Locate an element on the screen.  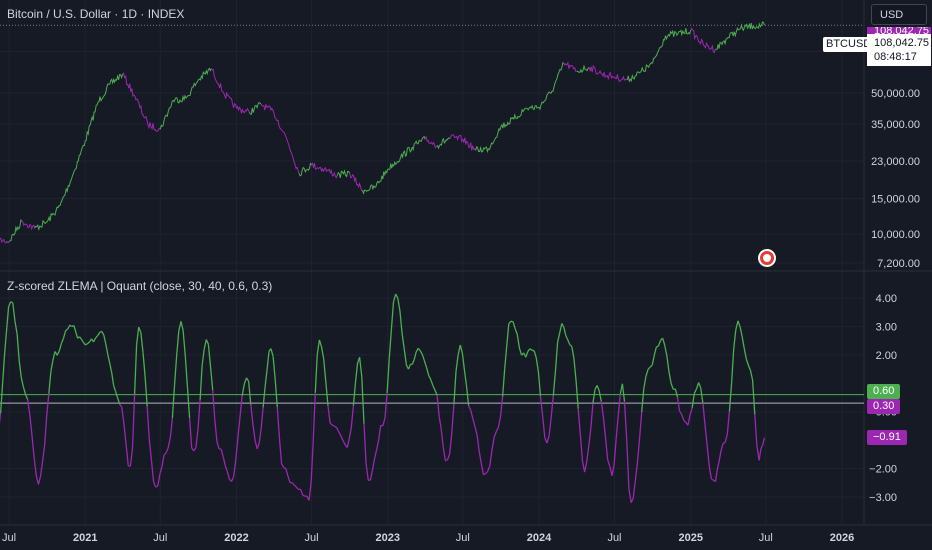
last-price: 108,042.75 is located at coordinates (902, 43).